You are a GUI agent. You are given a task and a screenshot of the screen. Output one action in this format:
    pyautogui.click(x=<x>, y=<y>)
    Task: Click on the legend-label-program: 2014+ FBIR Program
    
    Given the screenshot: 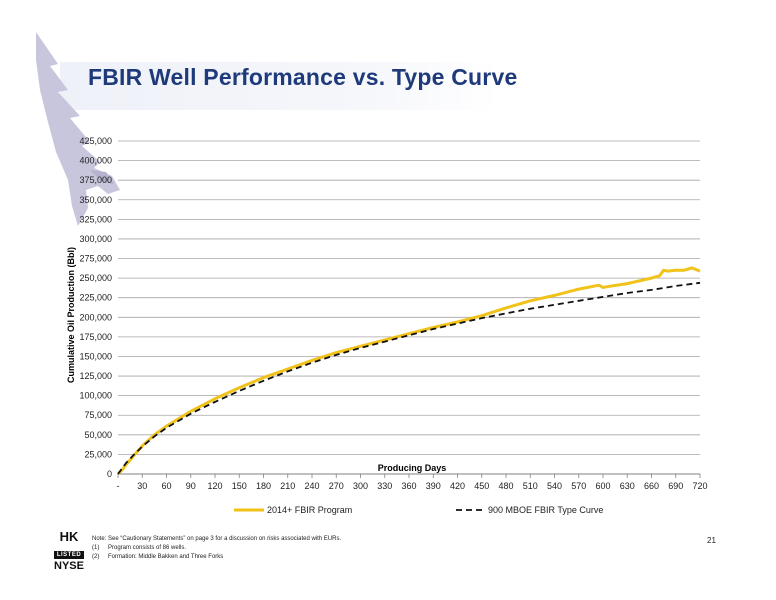 What is the action you would take?
    pyautogui.click(x=309, y=510)
    